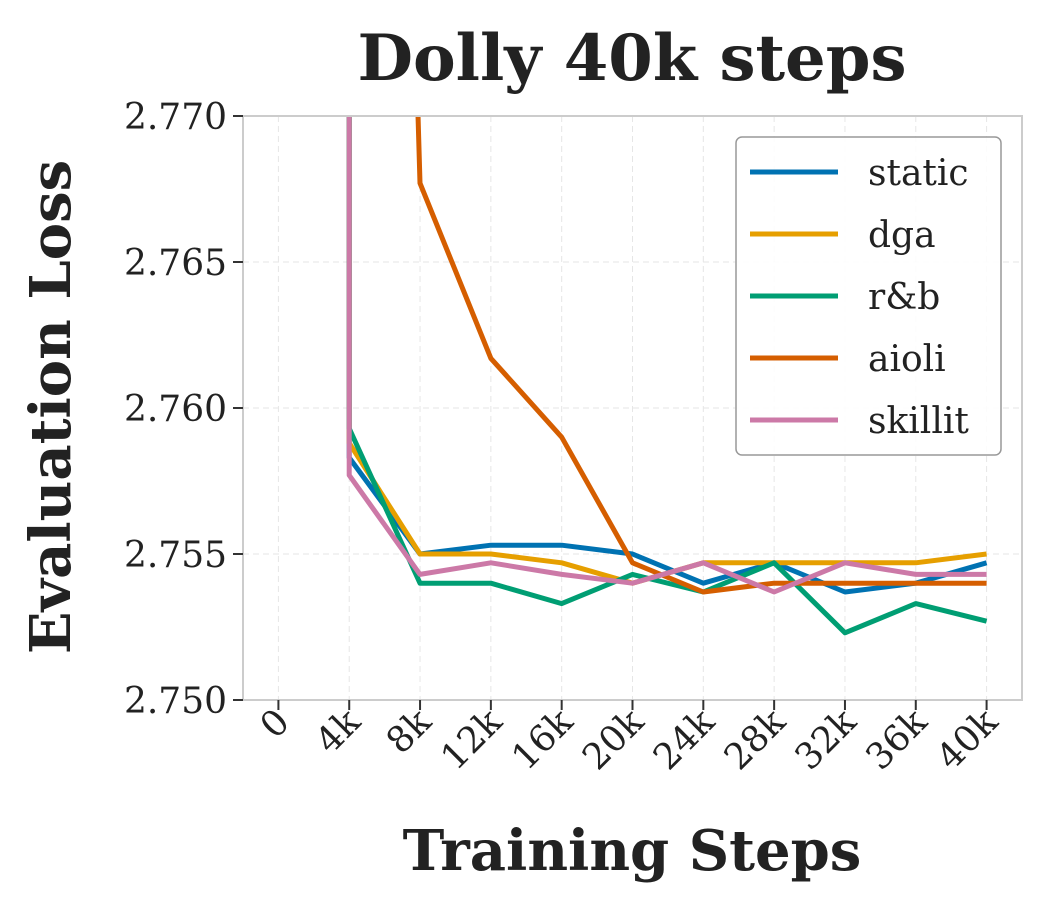 The height and width of the screenshot is (910, 1059). I want to click on legend-label: r&b, so click(904, 297).